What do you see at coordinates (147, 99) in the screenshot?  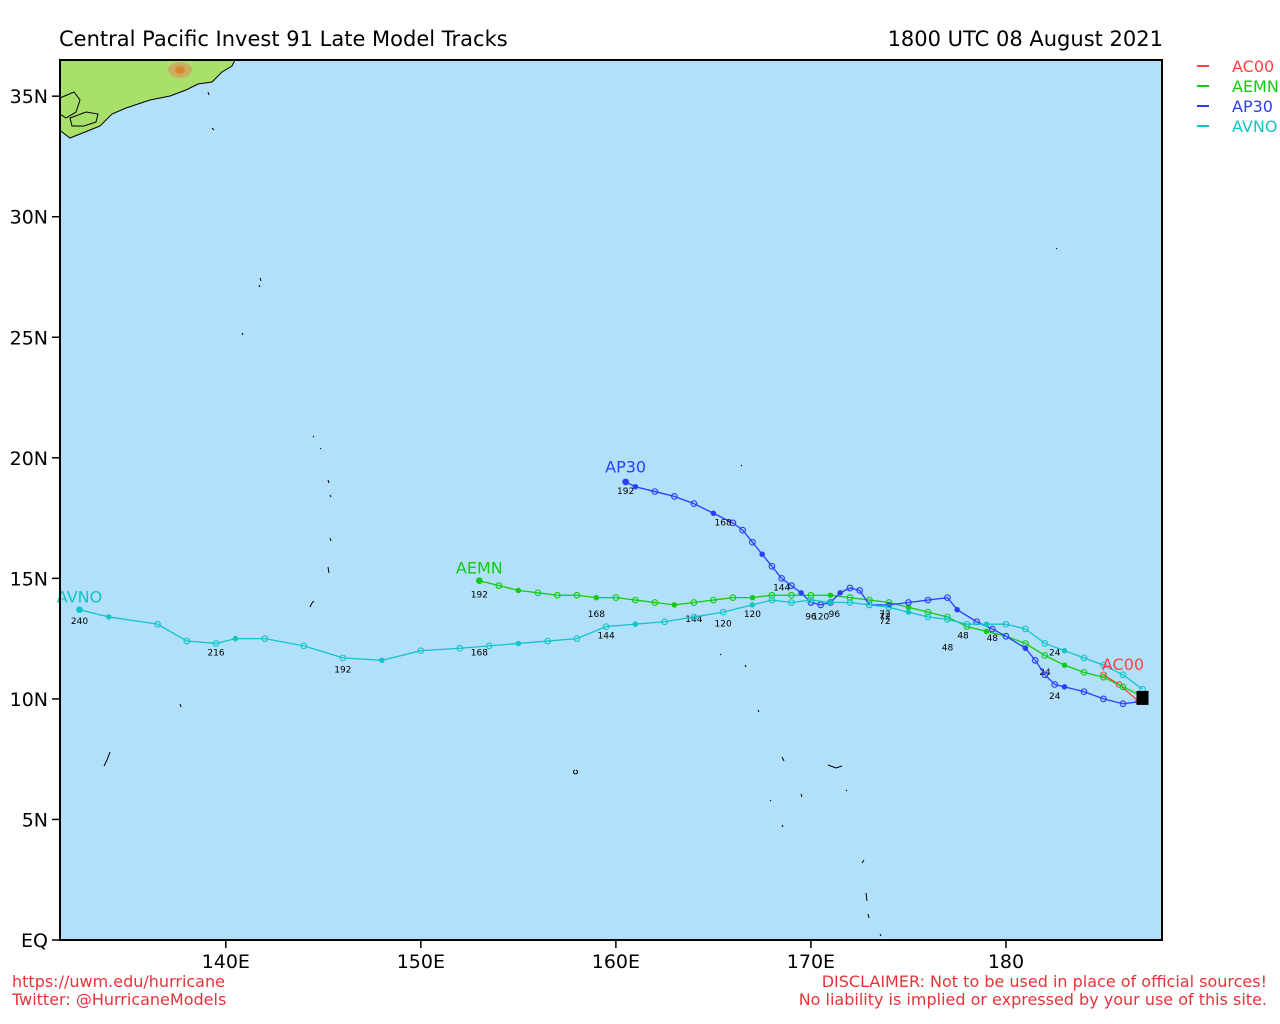 I see `land-japan` at bounding box center [147, 99].